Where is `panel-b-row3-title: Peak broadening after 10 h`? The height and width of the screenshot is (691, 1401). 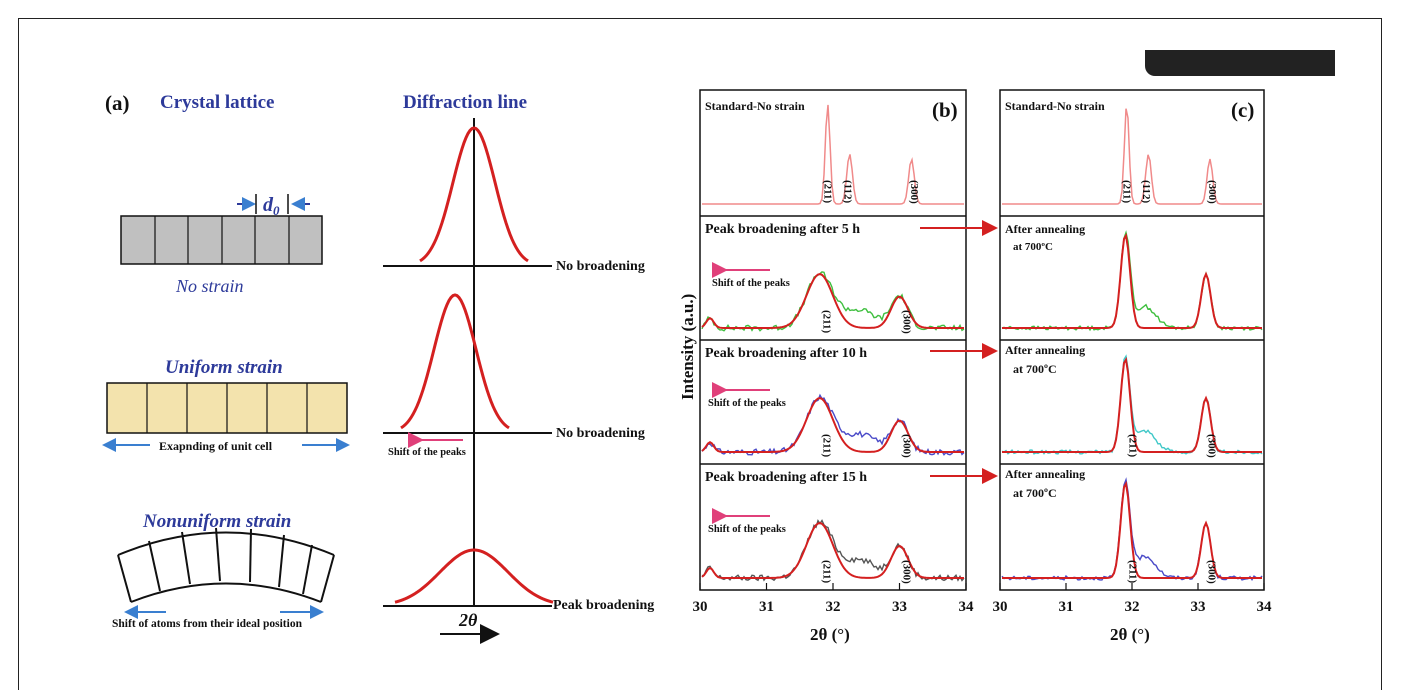
panel-b-row3-title: Peak broadening after 10 h is located at coordinates (786, 353).